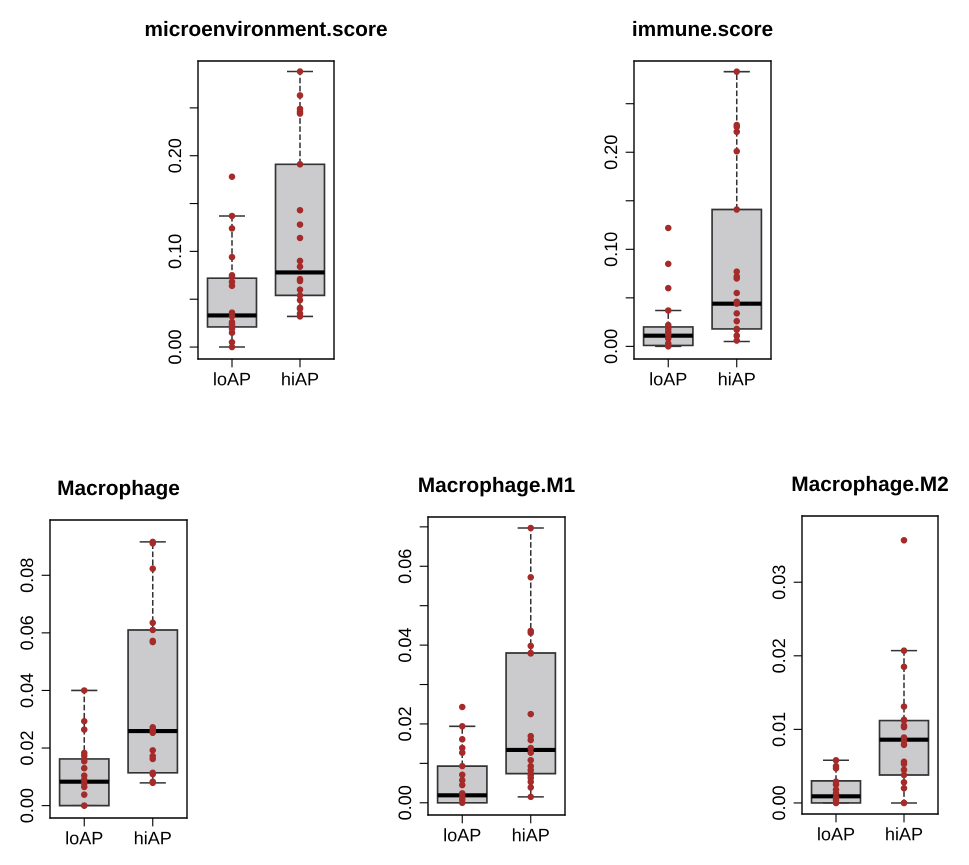 The height and width of the screenshot is (865, 969). What do you see at coordinates (779, 582) in the screenshot?
I see `y-tick-label: 0.03` at bounding box center [779, 582].